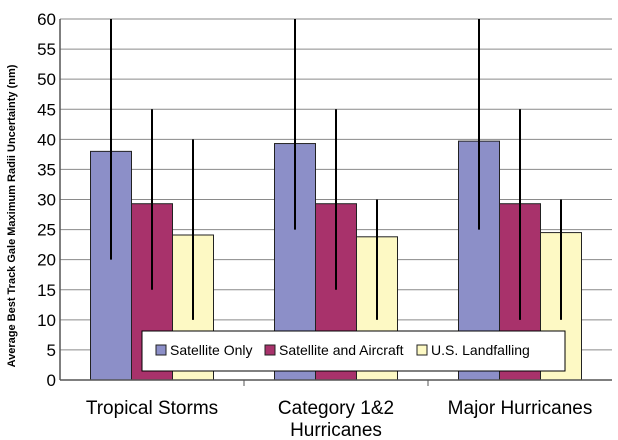 The image size is (618, 440). Describe the element at coordinates (46, 230) in the screenshot. I see `y-tick-label: 25` at that location.